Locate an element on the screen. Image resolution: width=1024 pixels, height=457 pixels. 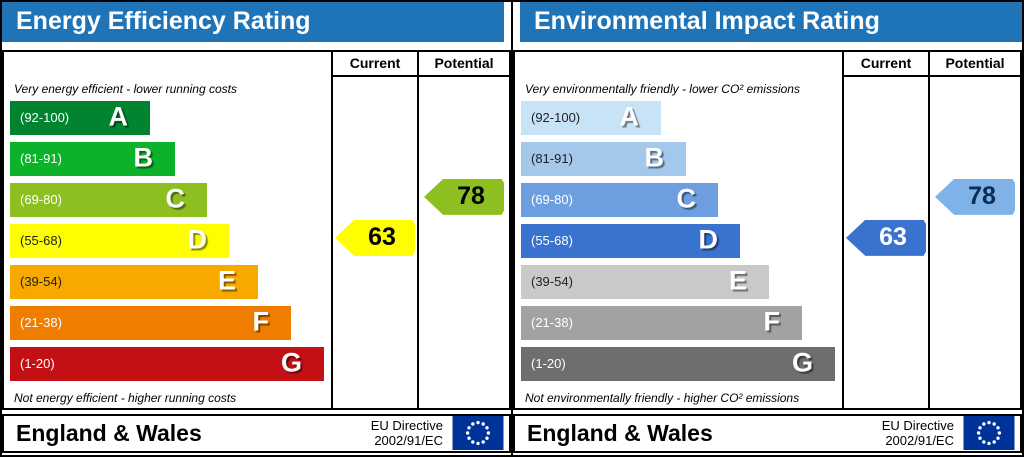
panel-title: Environmental Impact Rating is located at coordinates (771, 22).